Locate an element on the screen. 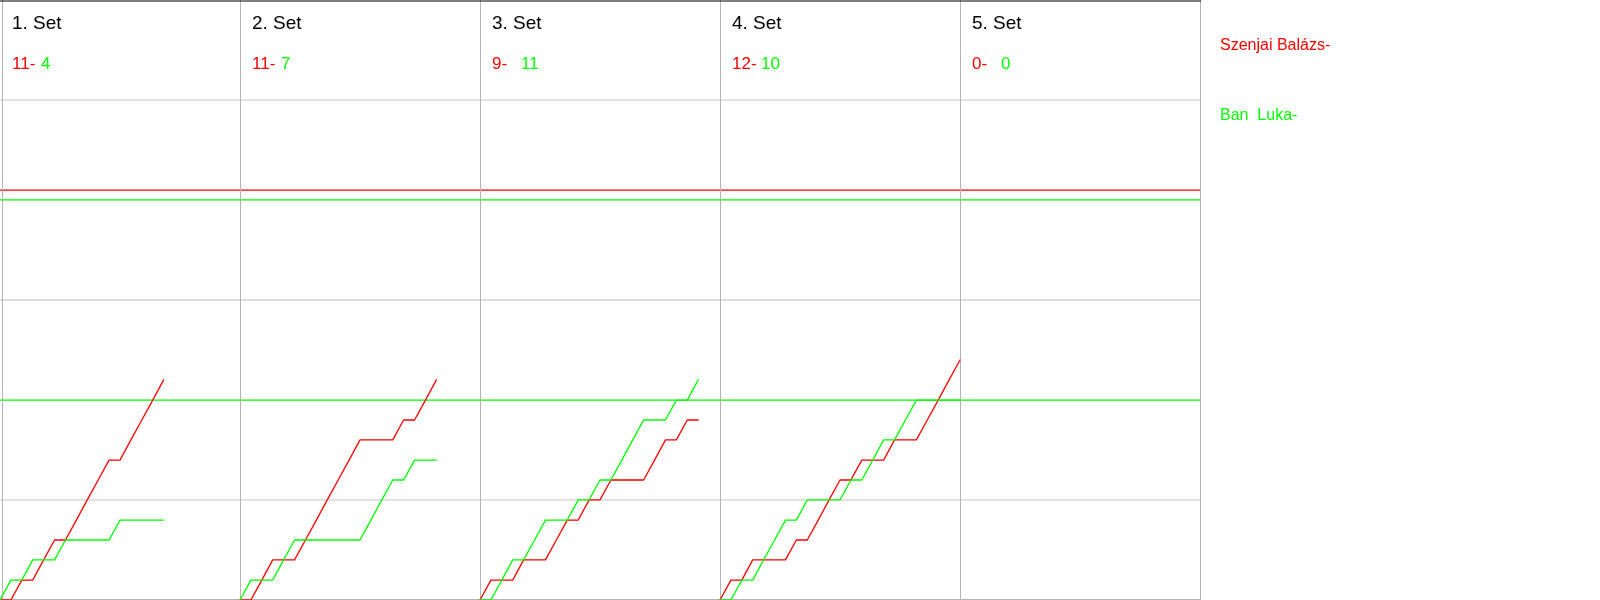 This screenshot has width=1600, height=600. text: 12- is located at coordinates (744, 63).